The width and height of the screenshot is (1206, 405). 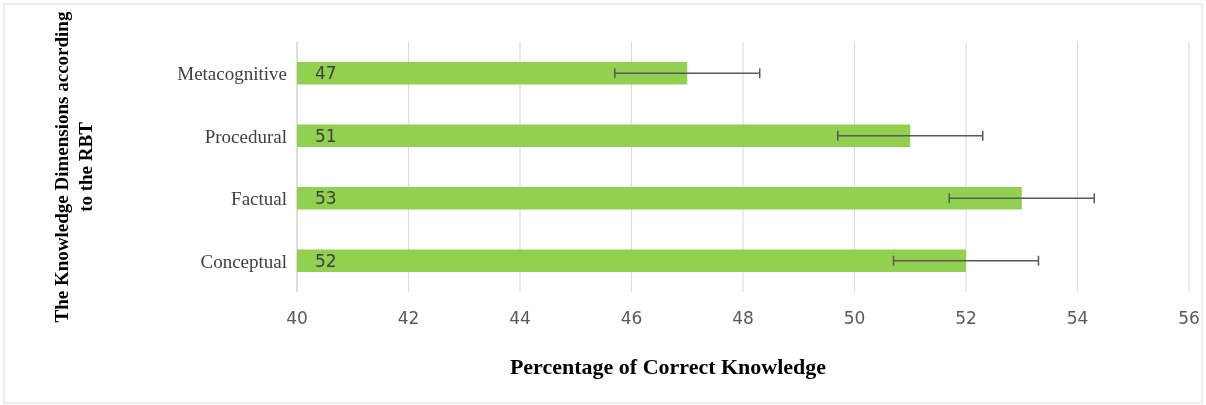 I want to click on y-tick-label: Factual, so click(x=259, y=199).